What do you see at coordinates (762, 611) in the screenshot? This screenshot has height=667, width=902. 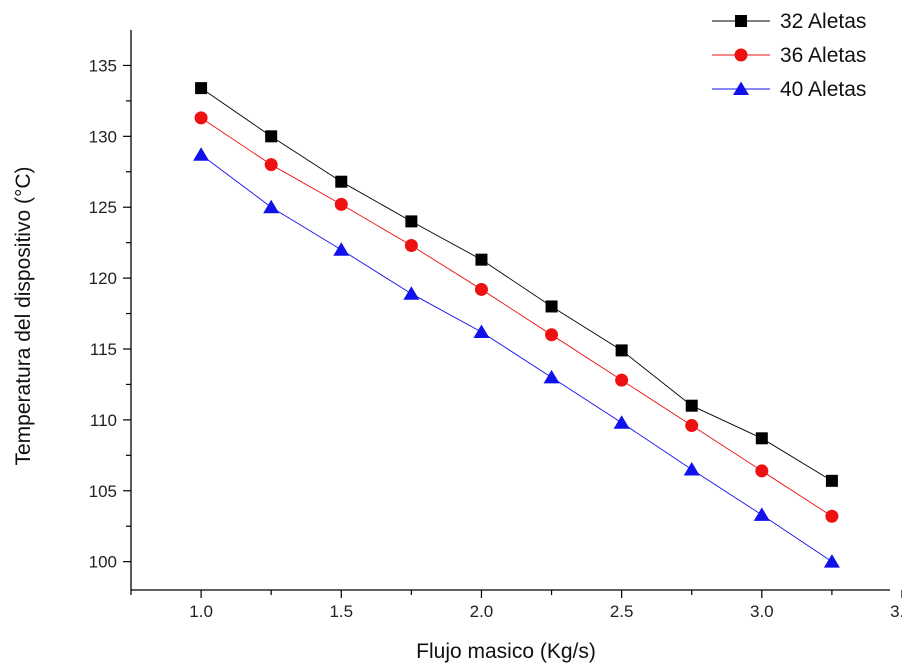 I see `x-tick-label: 3.0` at bounding box center [762, 611].